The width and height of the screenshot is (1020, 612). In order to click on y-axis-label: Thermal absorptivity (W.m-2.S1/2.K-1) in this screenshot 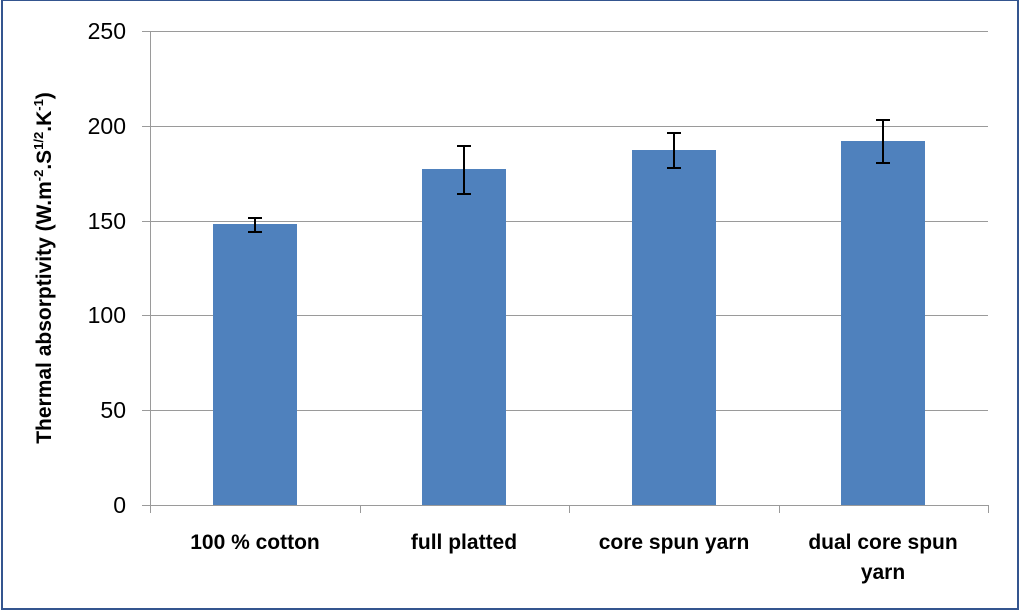, I will do `click(44, 268)`.